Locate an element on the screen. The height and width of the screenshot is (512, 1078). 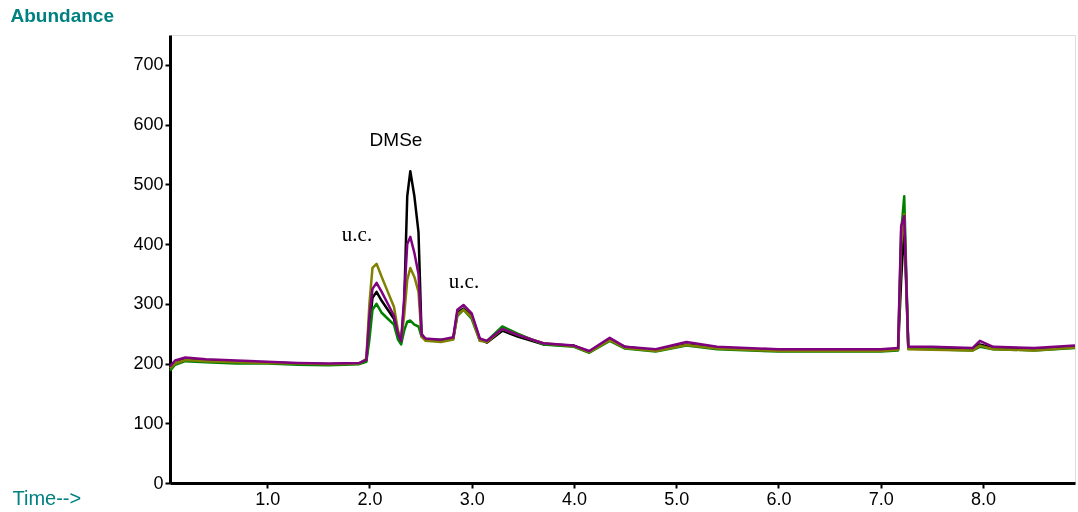
y-axis-title: Abundance is located at coordinates (62, 15).